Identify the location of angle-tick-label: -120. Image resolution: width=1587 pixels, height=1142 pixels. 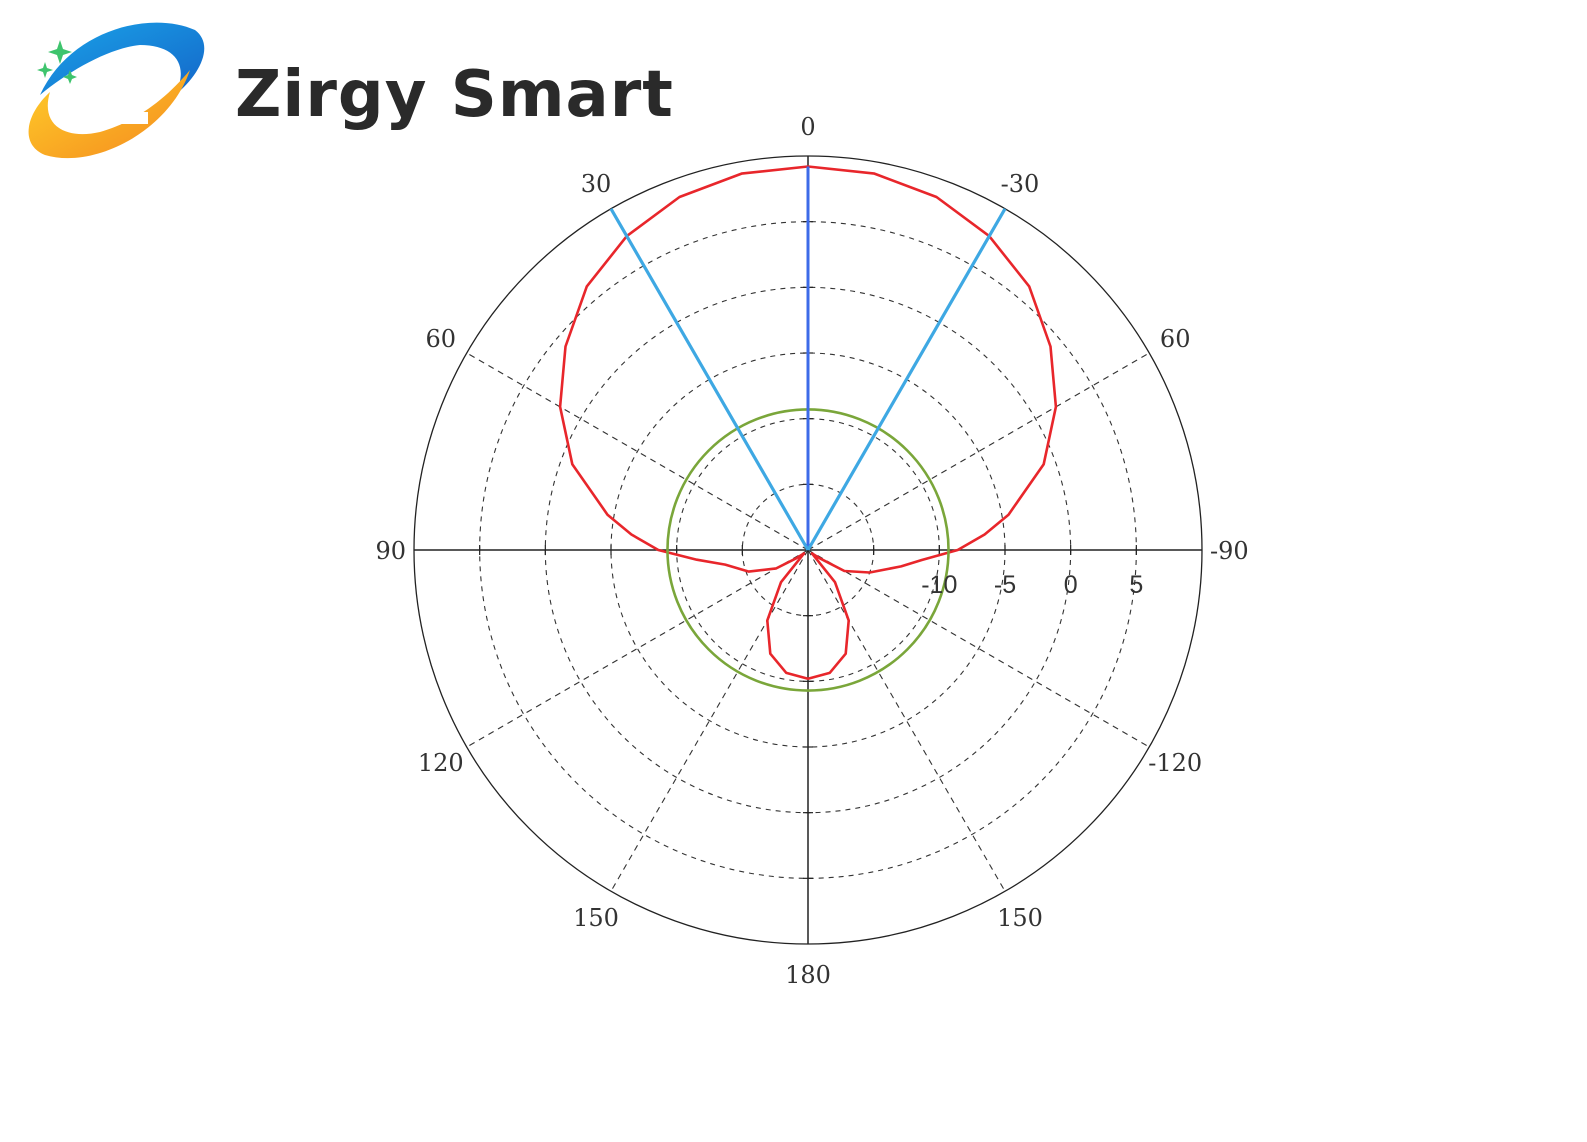
(1175, 763).